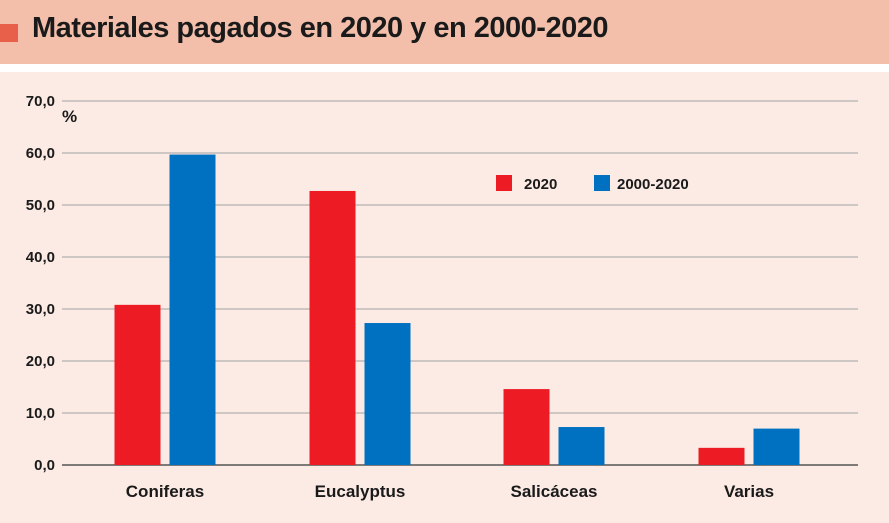  What do you see at coordinates (165, 491) in the screenshot?
I see `x-category-label: Coniferas` at bounding box center [165, 491].